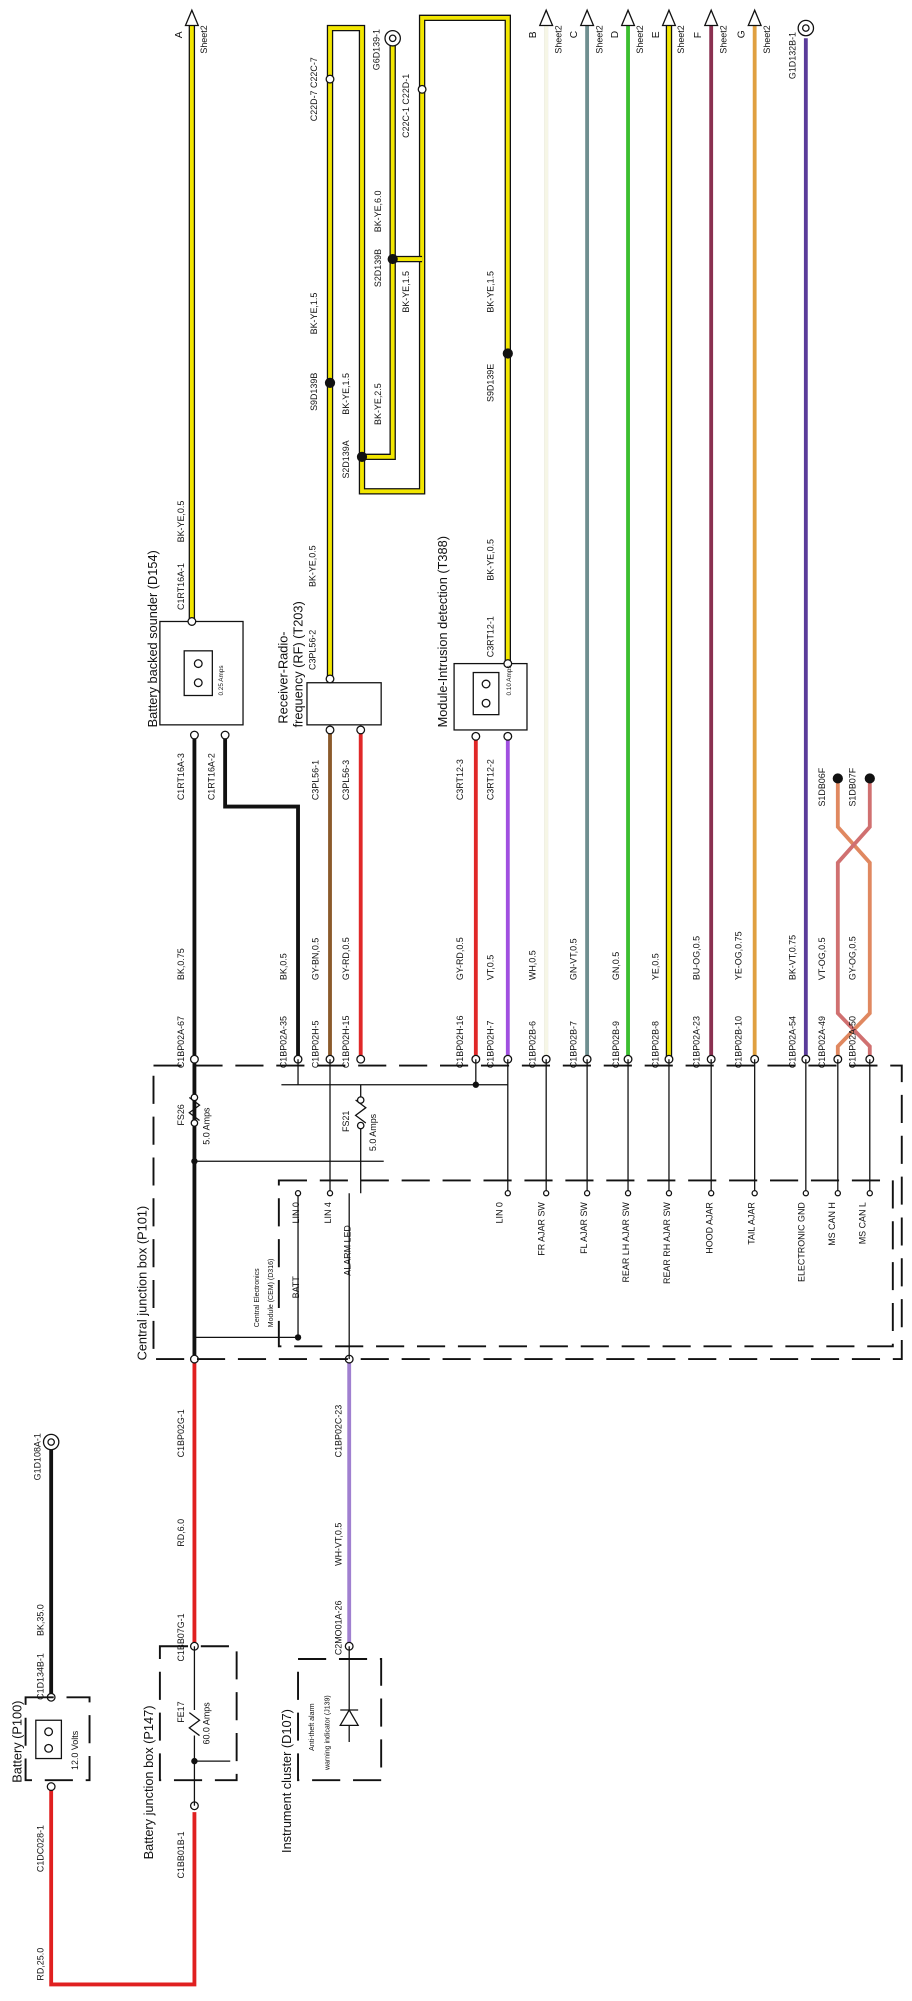  I want to click on battery-label: Battery (P100), so click(16, 1742).